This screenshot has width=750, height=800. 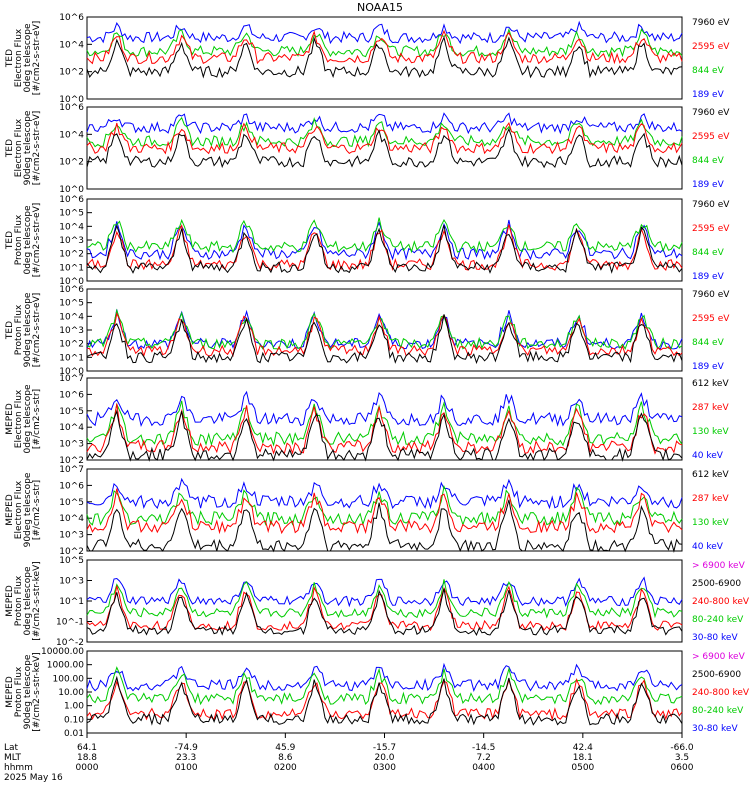 What do you see at coordinates (483, 748) in the screenshot?
I see `x-tick-lat: -14.5` at bounding box center [483, 748].